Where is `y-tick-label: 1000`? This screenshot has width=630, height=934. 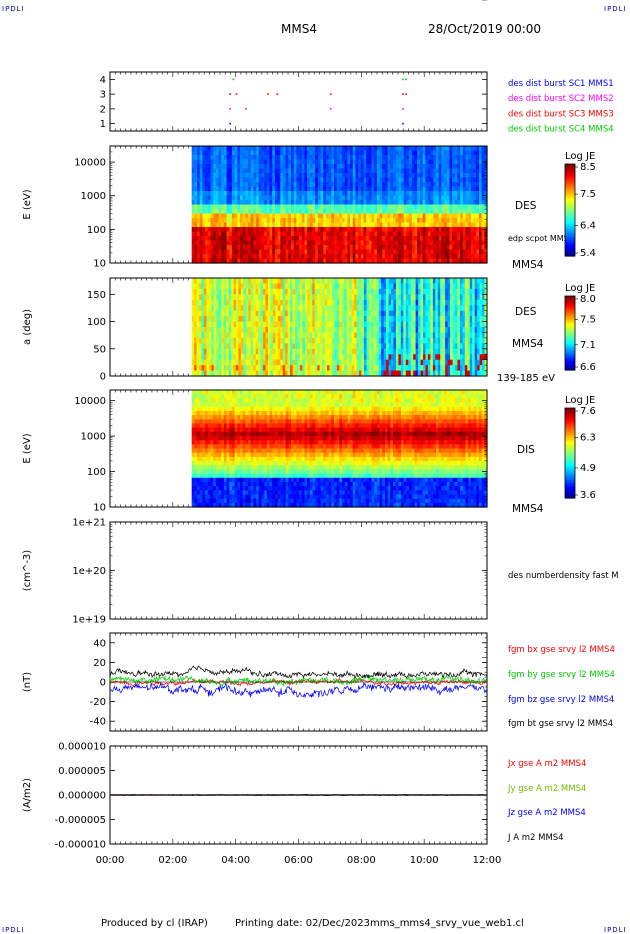
y-tick-label: 1000 is located at coordinates (93, 196).